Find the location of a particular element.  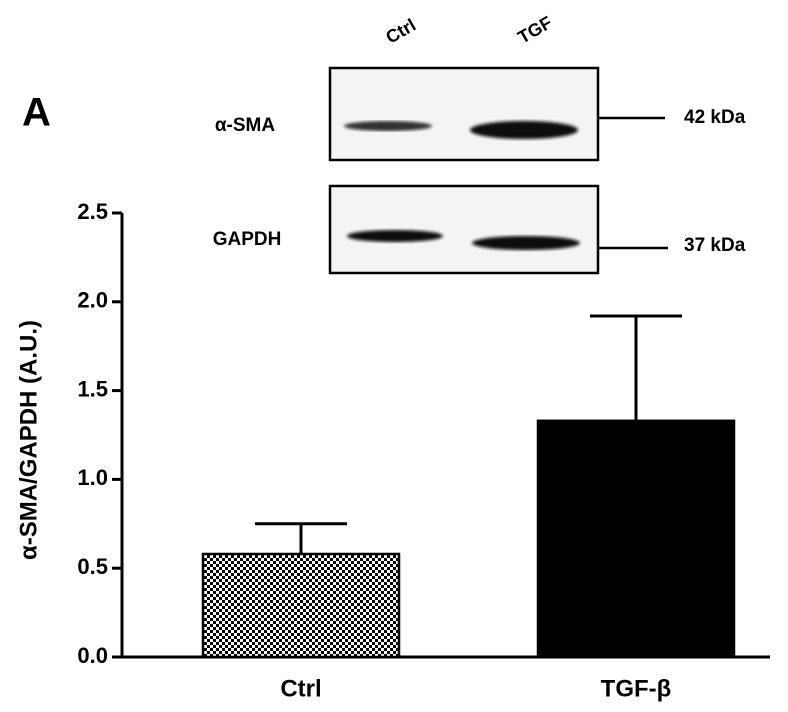

y-axis-label: α-SMA/GAPDH (A.U.) is located at coordinates (28, 440).